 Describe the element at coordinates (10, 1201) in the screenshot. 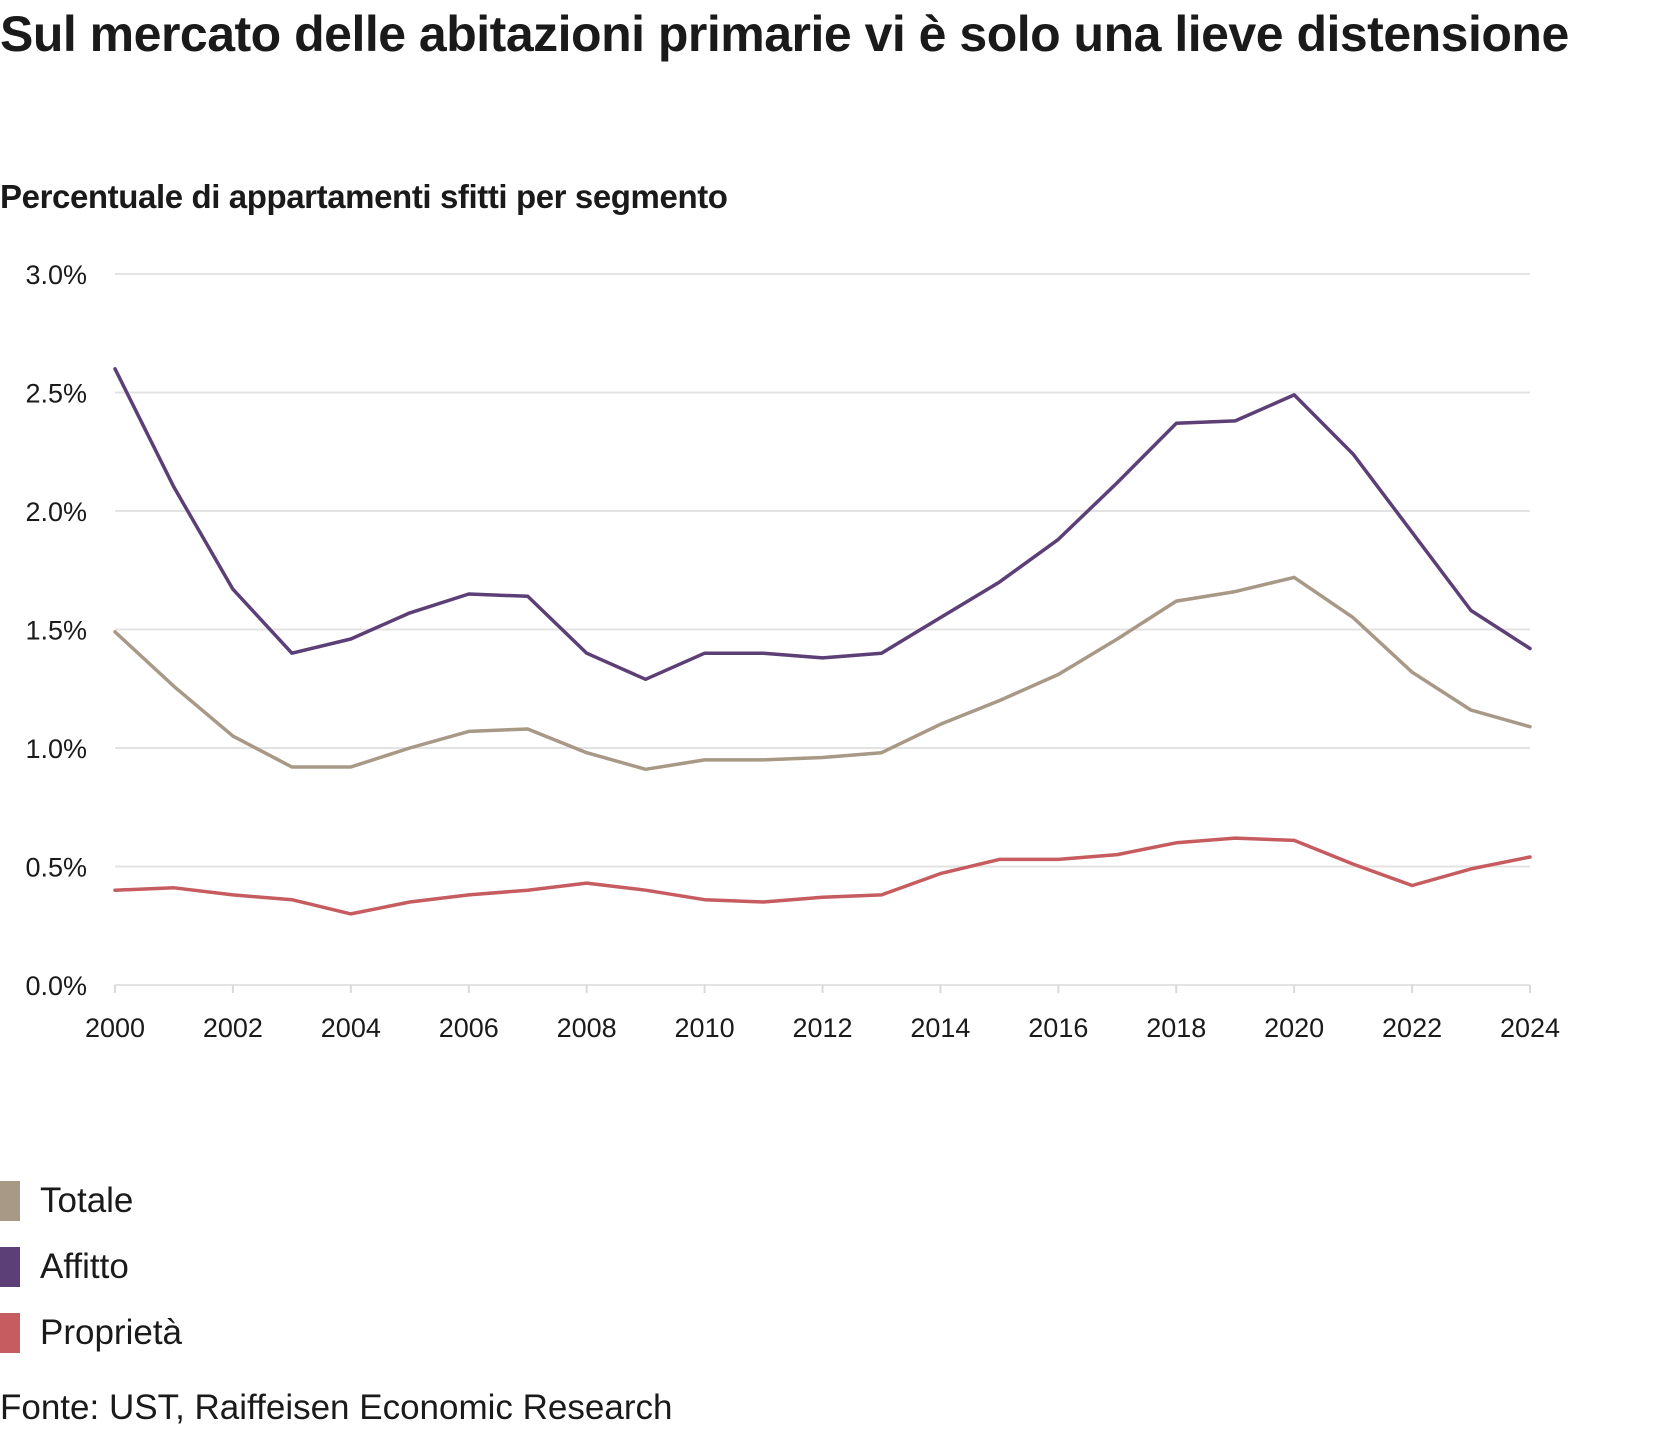

I see `legend-swatch-totale` at that location.